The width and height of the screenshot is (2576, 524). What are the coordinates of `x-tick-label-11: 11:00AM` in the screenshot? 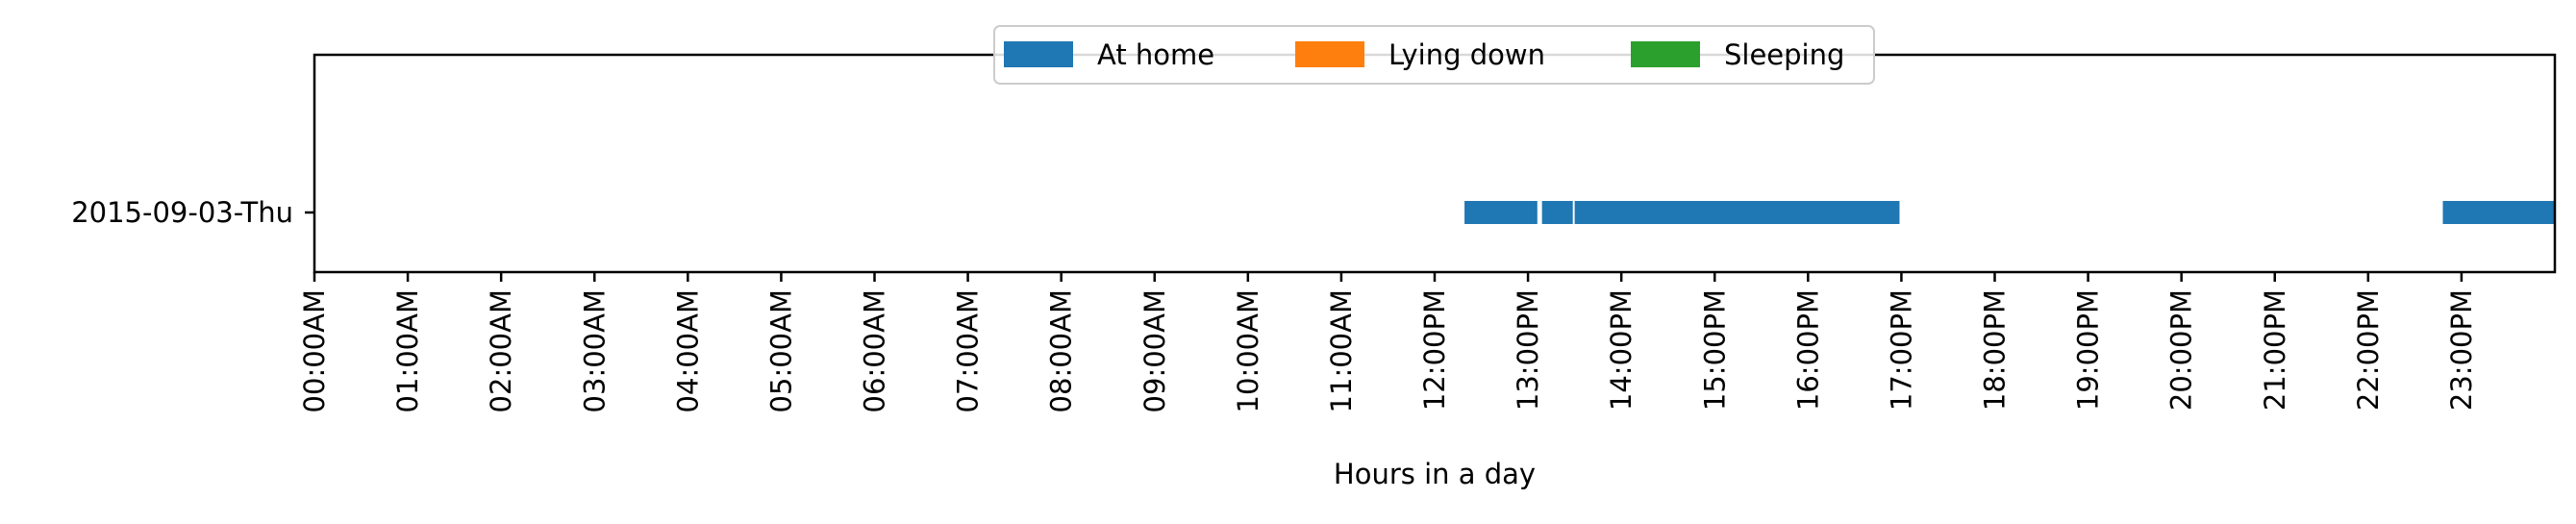 It's located at (1341, 350).